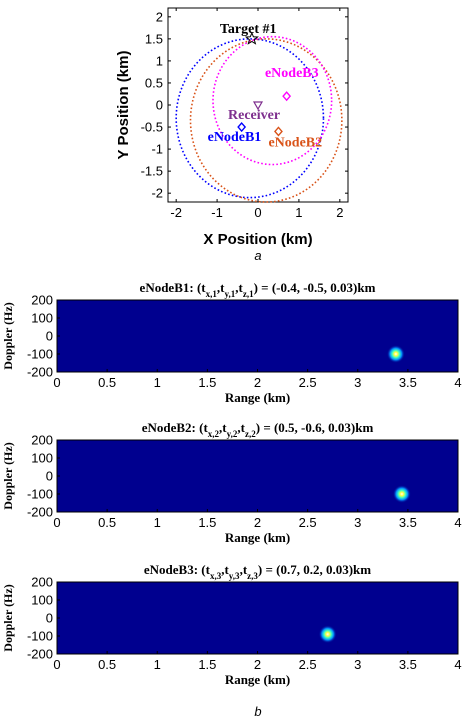 This screenshot has width=474, height=719. What do you see at coordinates (154, 38) in the screenshot?
I see `y-tick-label: 1.5` at bounding box center [154, 38].